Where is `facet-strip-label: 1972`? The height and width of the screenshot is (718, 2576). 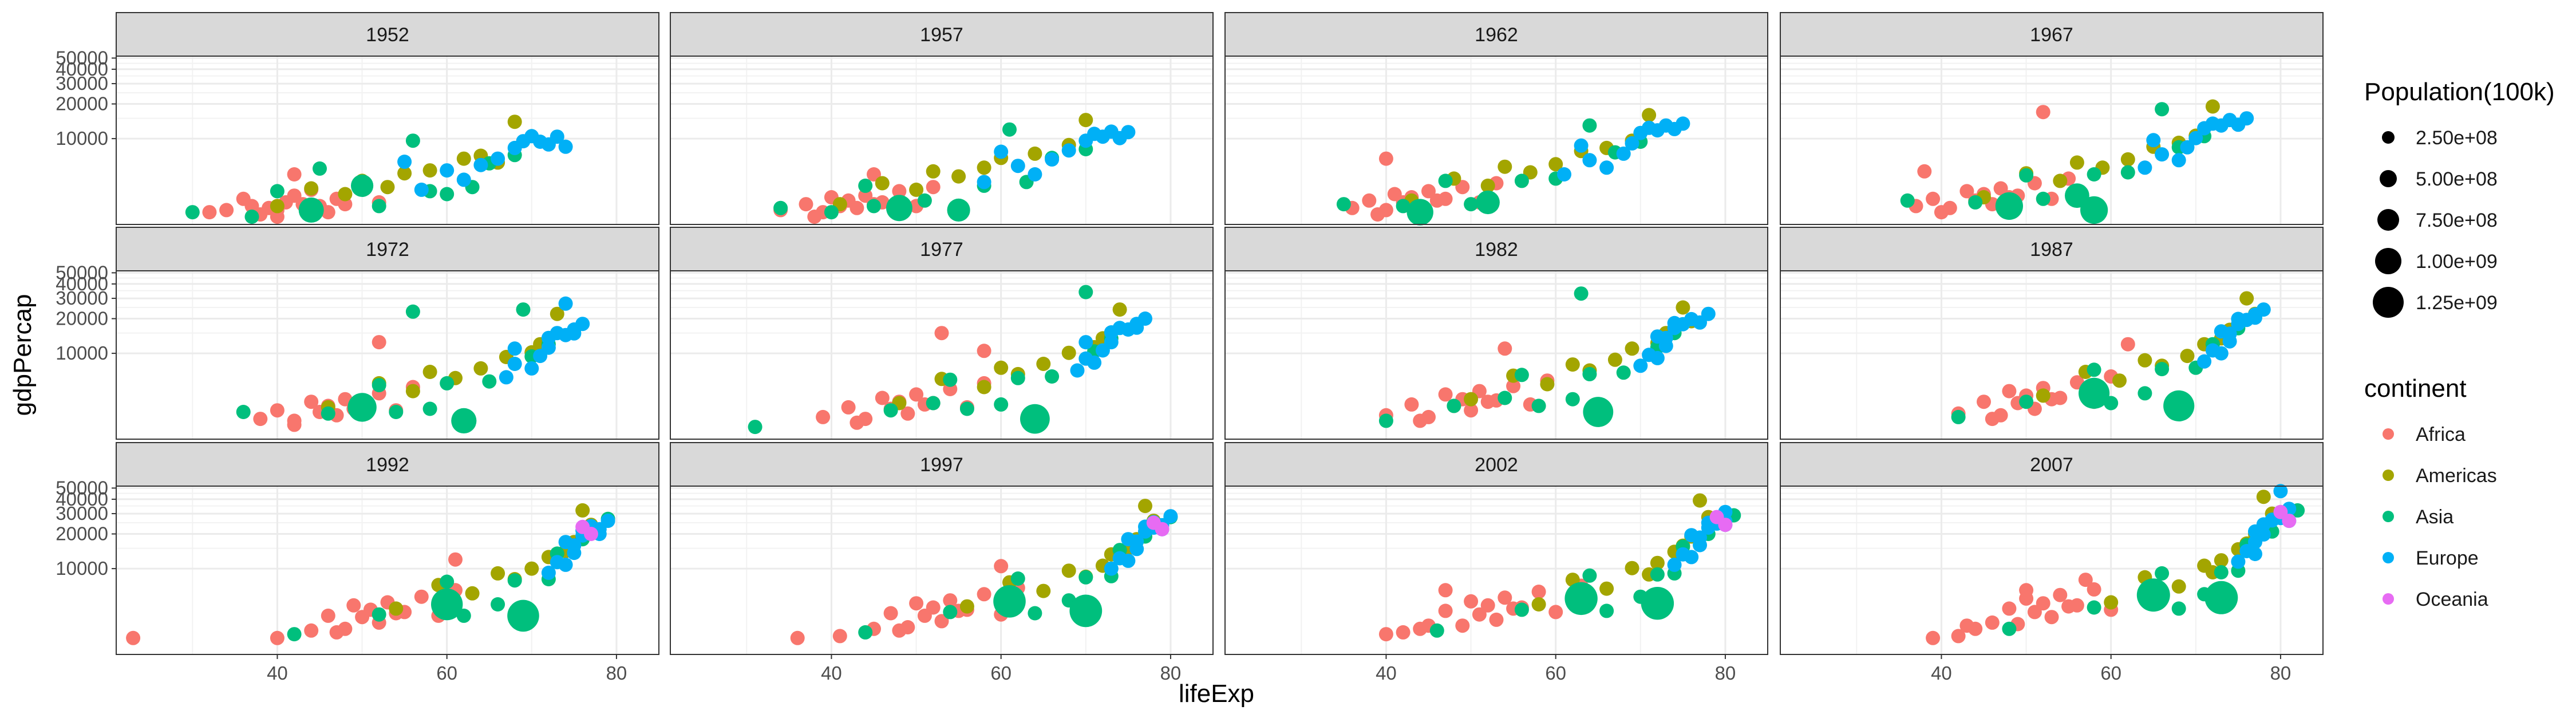
facet-strip-label: 1972 is located at coordinates (387, 250).